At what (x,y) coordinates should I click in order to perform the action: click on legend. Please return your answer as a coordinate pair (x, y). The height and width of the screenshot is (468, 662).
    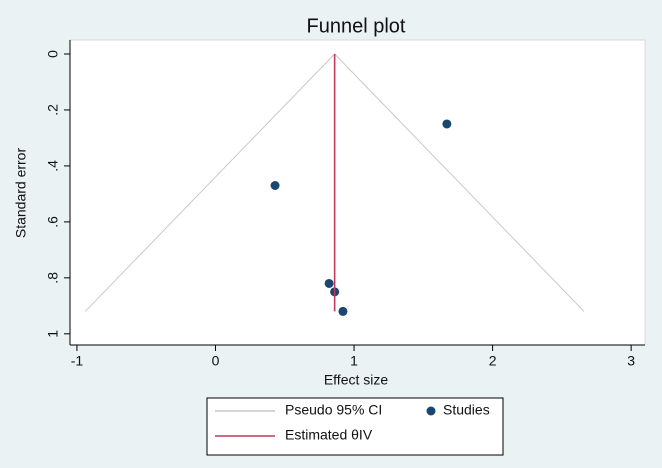
    Looking at the image, I should click on (355, 426).